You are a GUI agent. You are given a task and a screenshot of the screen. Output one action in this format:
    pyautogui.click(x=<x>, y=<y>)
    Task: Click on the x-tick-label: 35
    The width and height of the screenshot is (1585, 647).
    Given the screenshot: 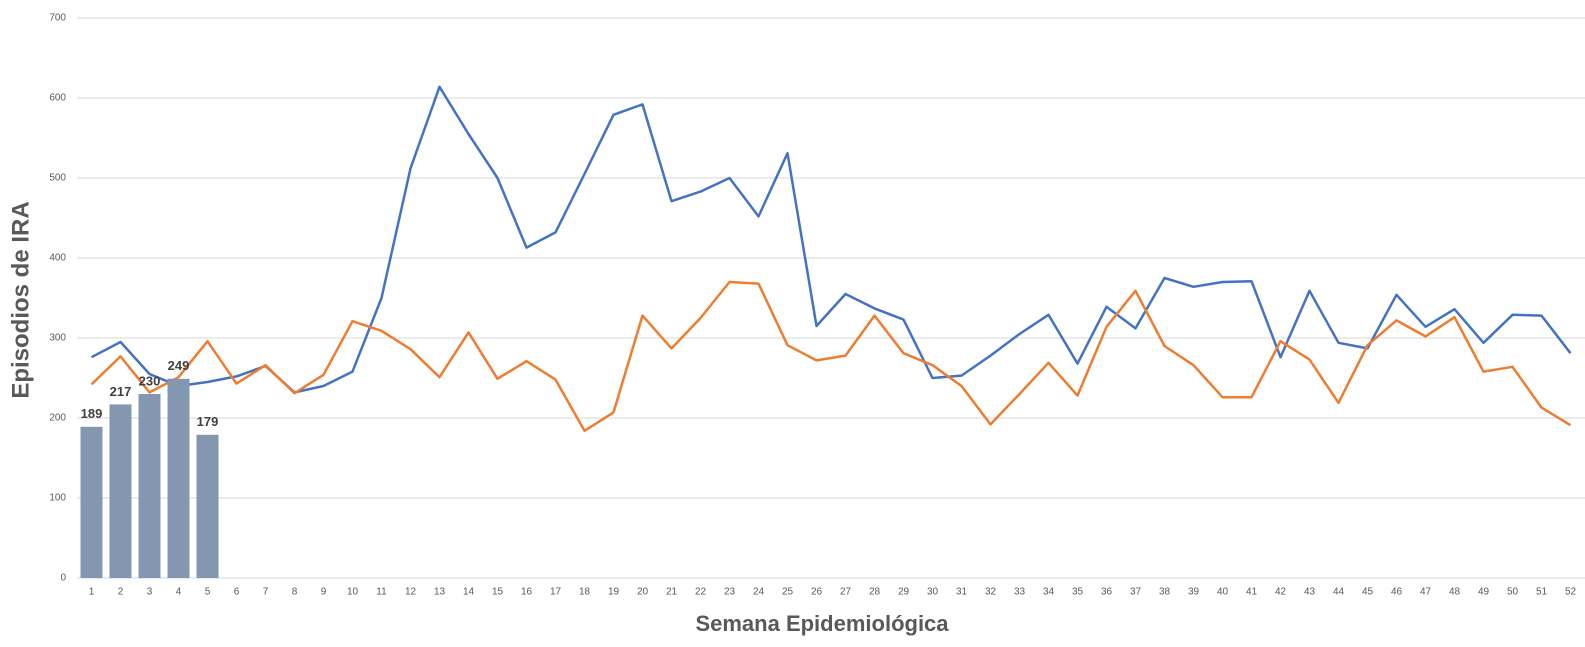 What is the action you would take?
    pyautogui.click(x=1078, y=592)
    